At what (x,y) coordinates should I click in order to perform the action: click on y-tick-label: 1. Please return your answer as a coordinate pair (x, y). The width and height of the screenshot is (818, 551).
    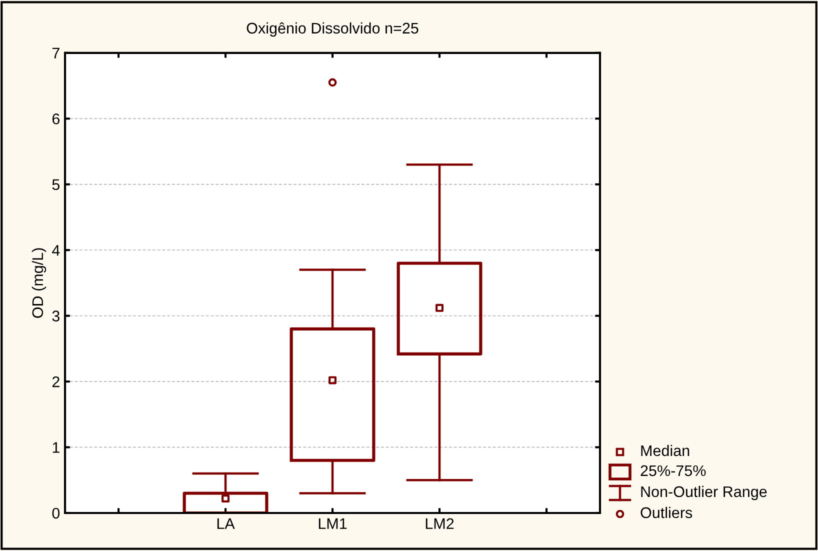
    Looking at the image, I should click on (56, 447).